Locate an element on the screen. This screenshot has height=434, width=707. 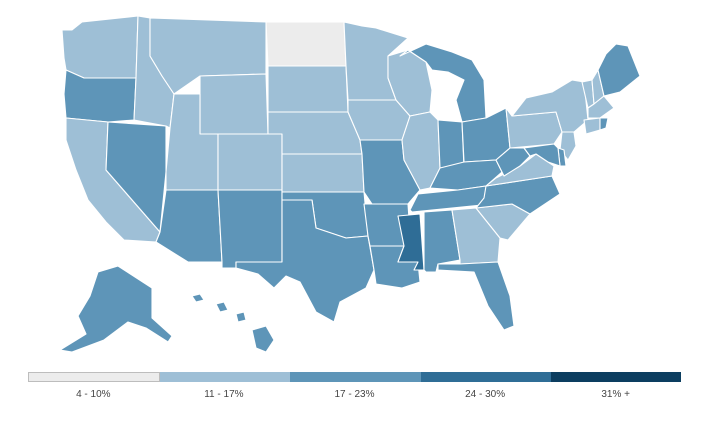
state-nc is located at coordinates (518, 195).